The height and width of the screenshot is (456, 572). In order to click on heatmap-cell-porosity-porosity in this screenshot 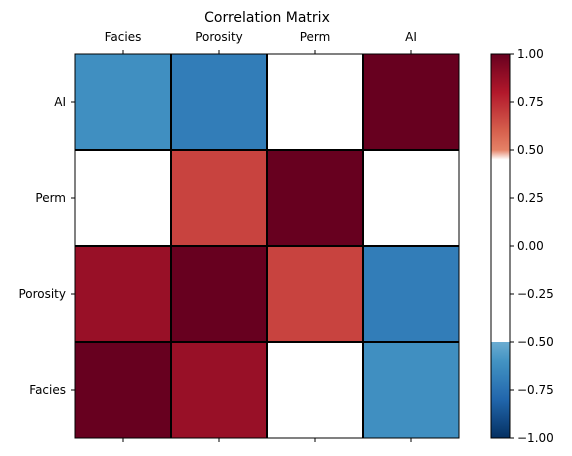, I will do `click(219, 294)`.